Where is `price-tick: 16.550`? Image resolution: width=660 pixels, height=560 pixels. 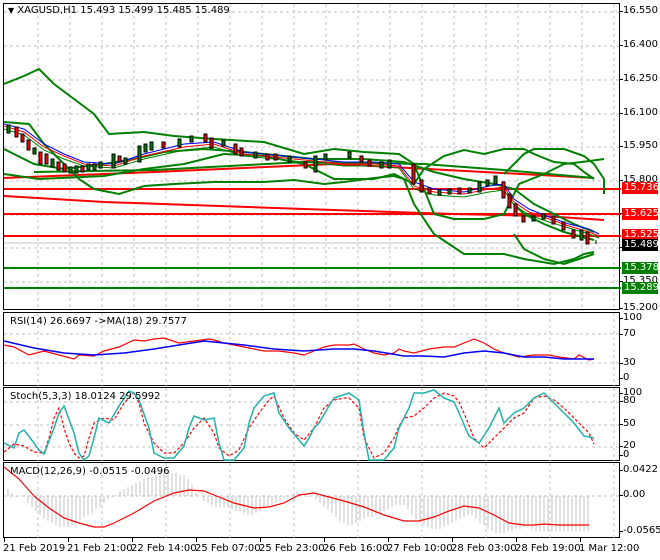
price-tick: 16.550 is located at coordinates (639, 10).